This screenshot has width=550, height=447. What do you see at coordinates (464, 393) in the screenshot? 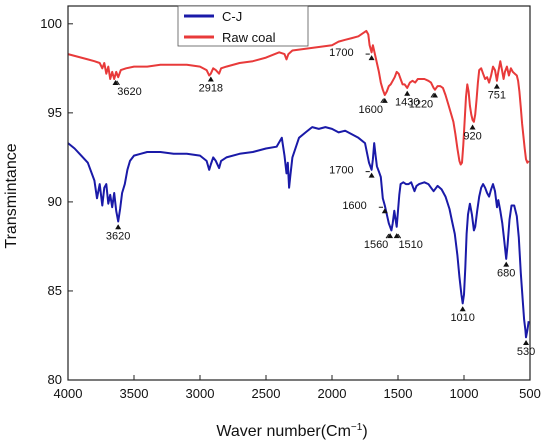
I see `x-tick-label: 1000` at bounding box center [464, 393].